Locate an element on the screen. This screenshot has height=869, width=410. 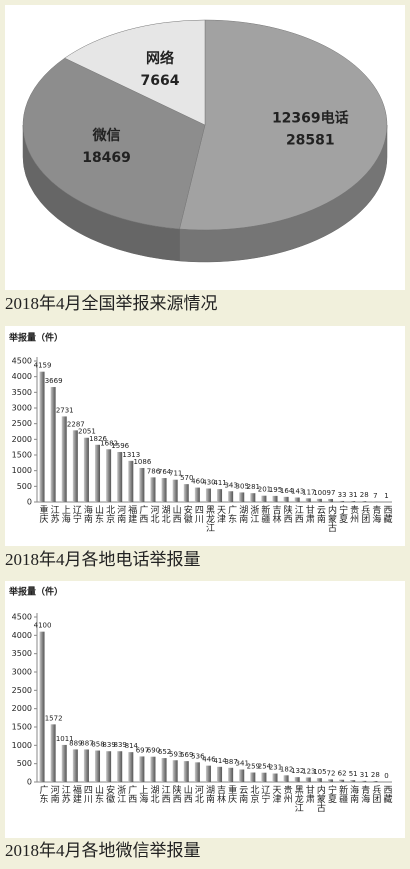
value-label: 231 is located at coordinates (275, 768).